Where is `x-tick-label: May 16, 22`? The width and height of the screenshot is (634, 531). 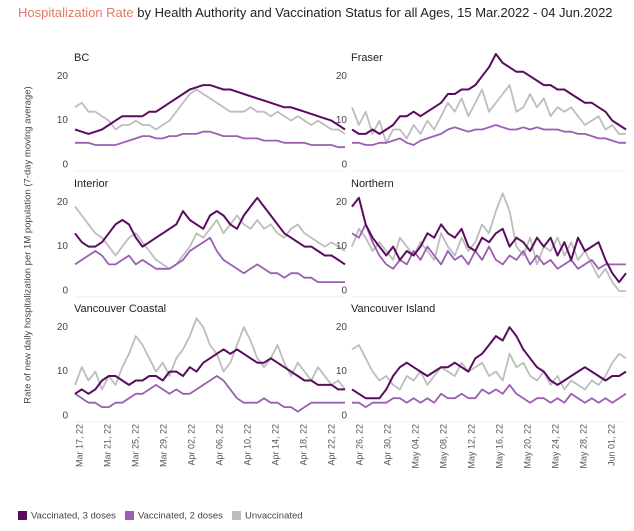 x-tick-label: May 16, 22 is located at coordinates (499, 446).